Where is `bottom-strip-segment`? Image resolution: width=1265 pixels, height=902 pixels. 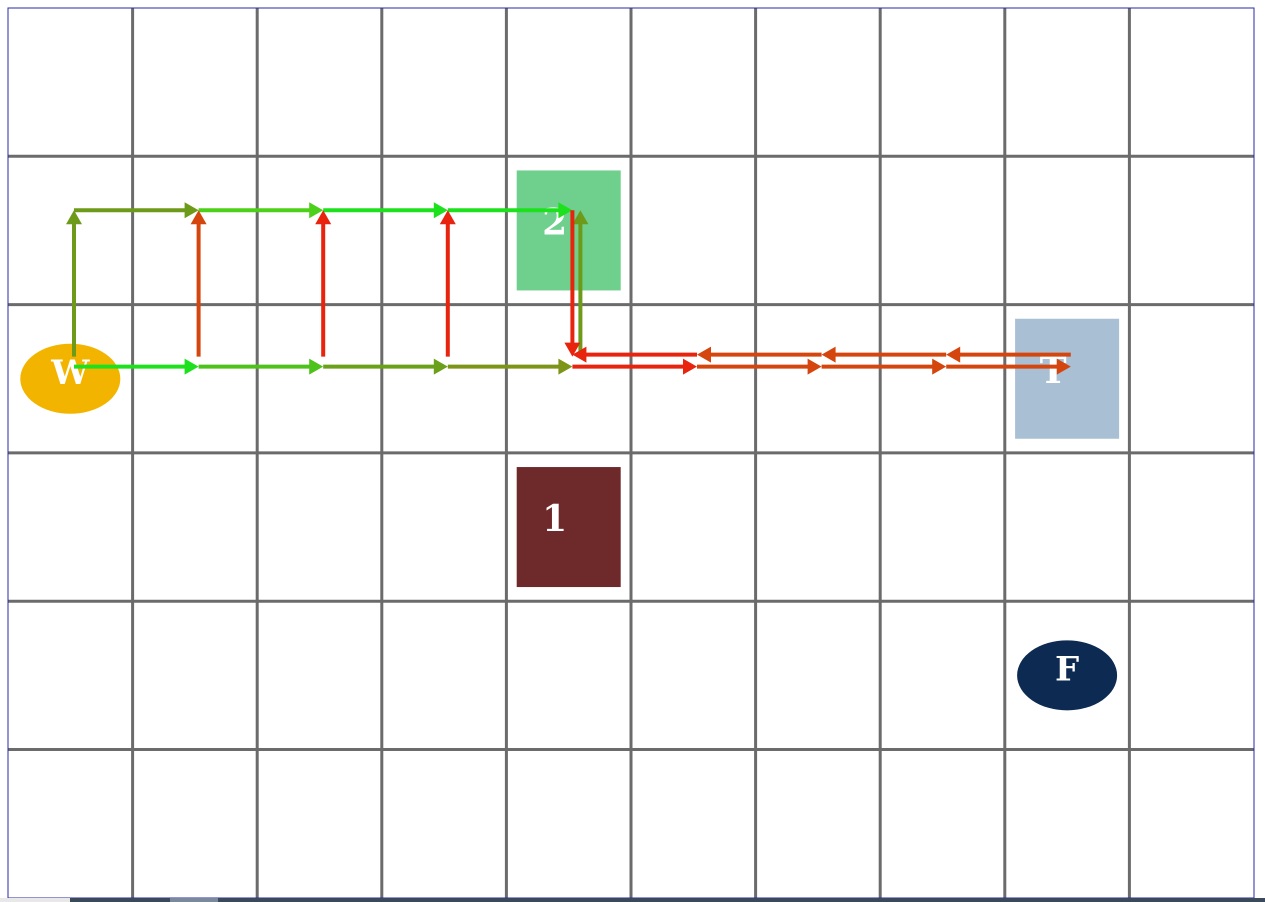 bottom-strip-segment is located at coordinates (194, 900).